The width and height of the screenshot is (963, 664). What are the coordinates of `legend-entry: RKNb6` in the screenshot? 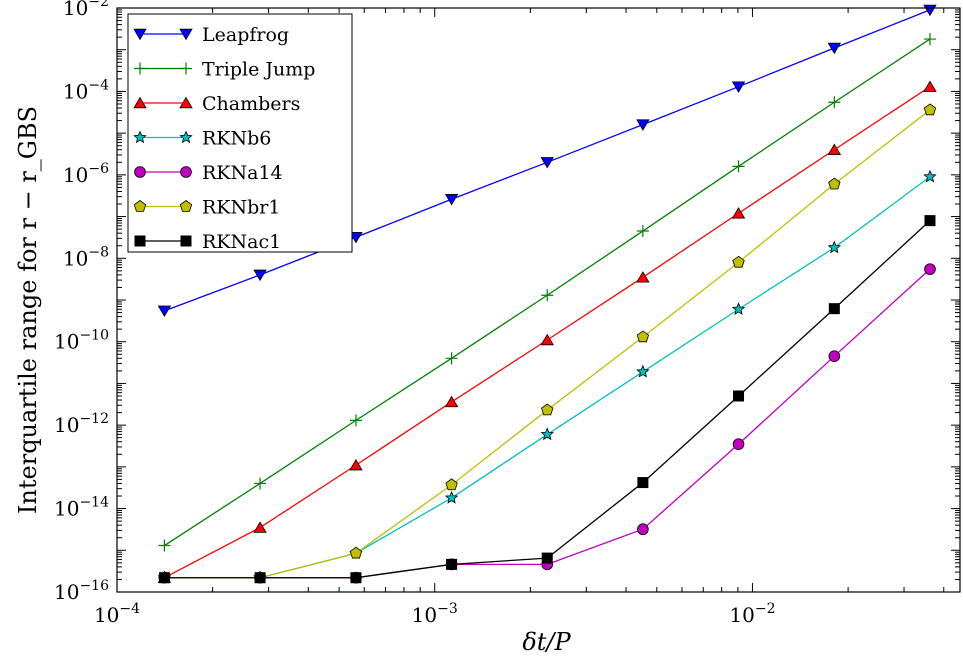 It's located at (202, 139).